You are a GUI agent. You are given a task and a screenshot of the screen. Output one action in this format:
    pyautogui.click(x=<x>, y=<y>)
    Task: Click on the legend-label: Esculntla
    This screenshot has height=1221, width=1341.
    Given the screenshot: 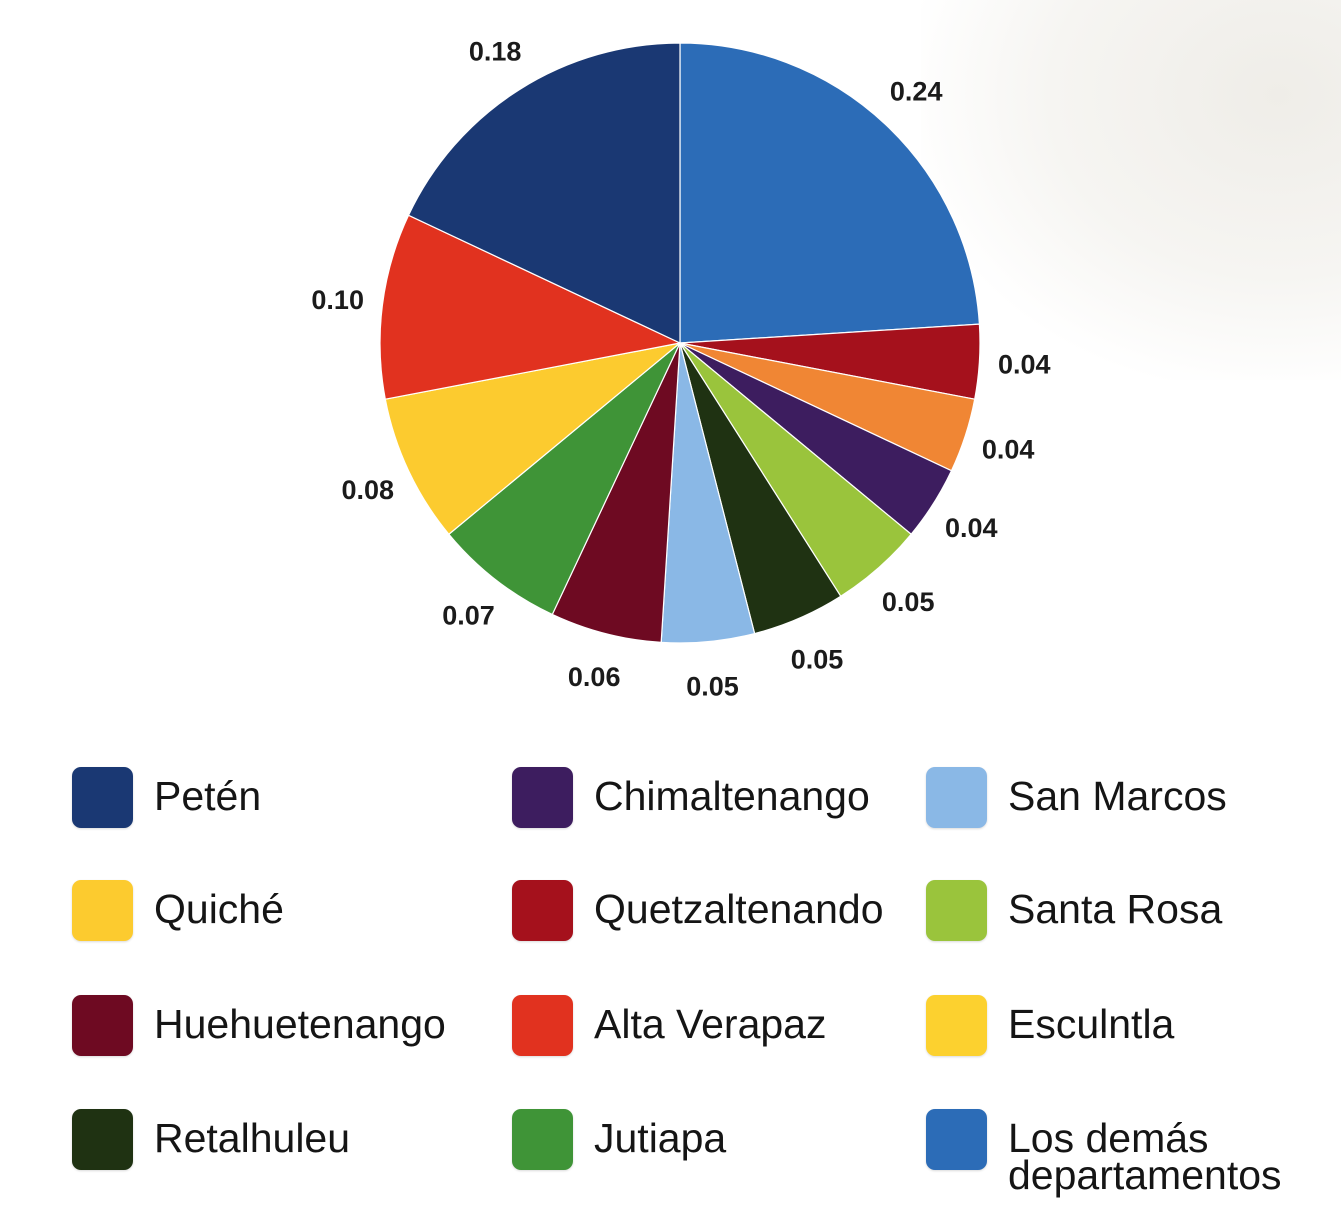 What is the action you would take?
    pyautogui.click(x=1091, y=1024)
    